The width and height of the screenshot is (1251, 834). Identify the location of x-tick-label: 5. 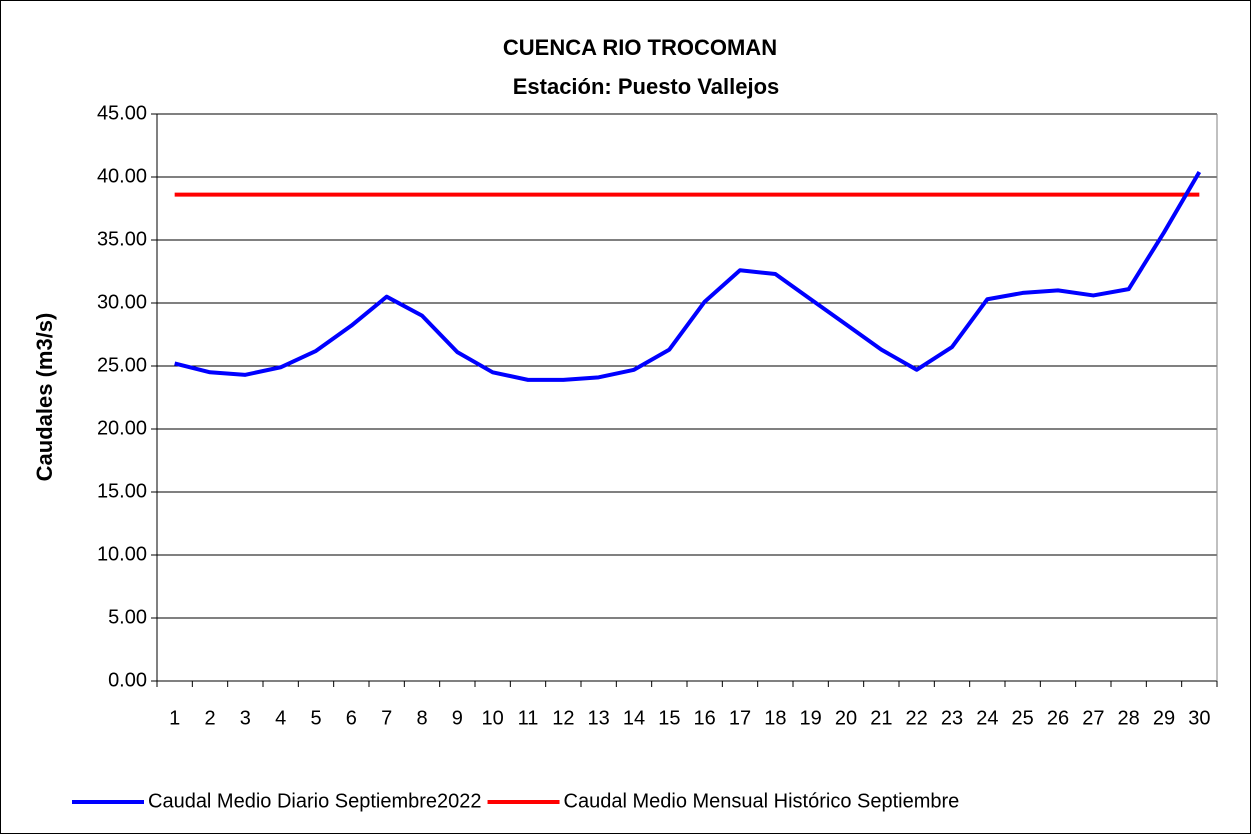
(315, 718).